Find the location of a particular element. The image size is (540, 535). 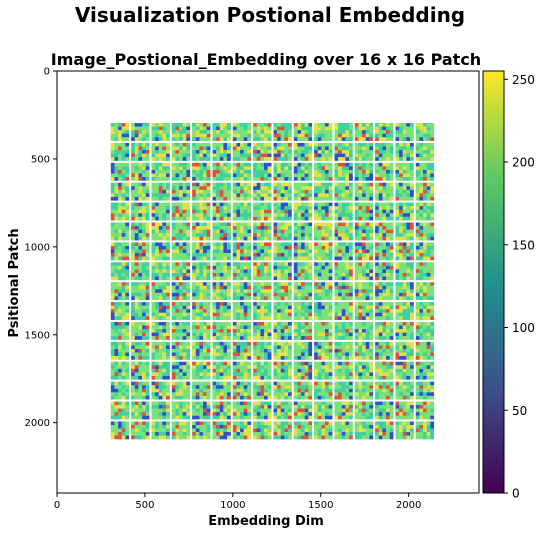

colorbar: 0 50 100 150 200 250 is located at coordinates (508, 285).